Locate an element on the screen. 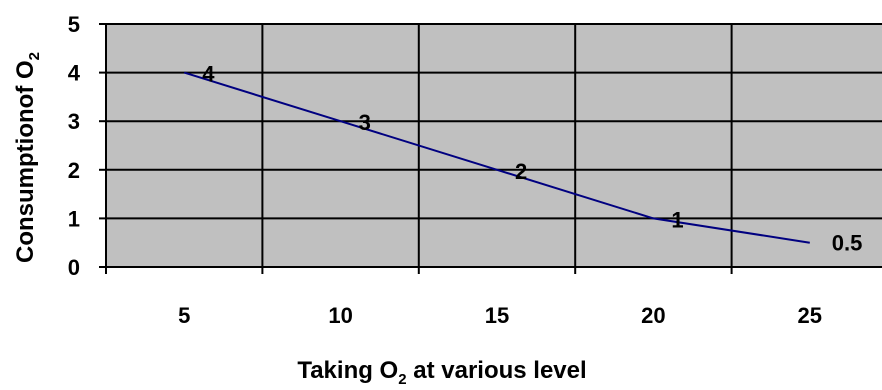 The width and height of the screenshot is (882, 390). y-tick-label: 1 is located at coordinates (74, 218).